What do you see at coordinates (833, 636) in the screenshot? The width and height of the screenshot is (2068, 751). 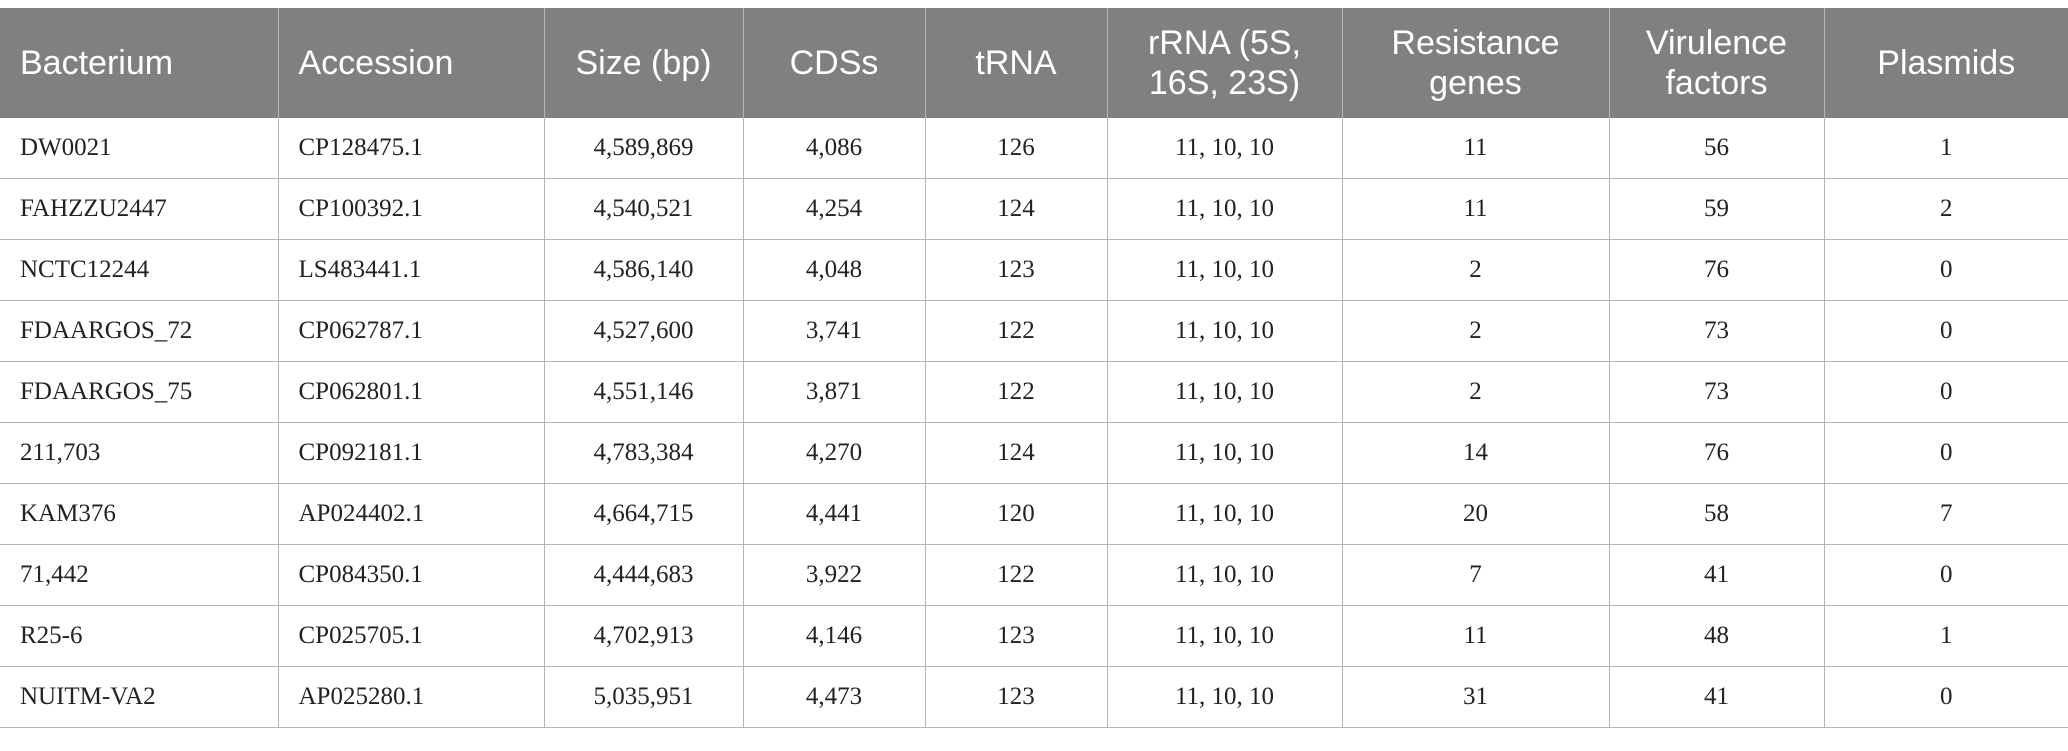 I see `cell-cdss: 4,146` at bounding box center [833, 636].